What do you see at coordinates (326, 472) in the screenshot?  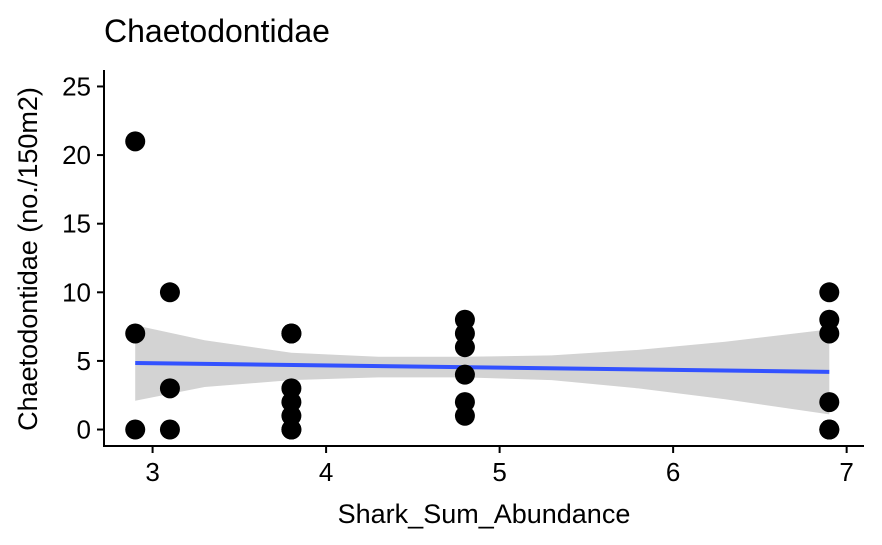 I see `x-tick-label: 4` at bounding box center [326, 472].